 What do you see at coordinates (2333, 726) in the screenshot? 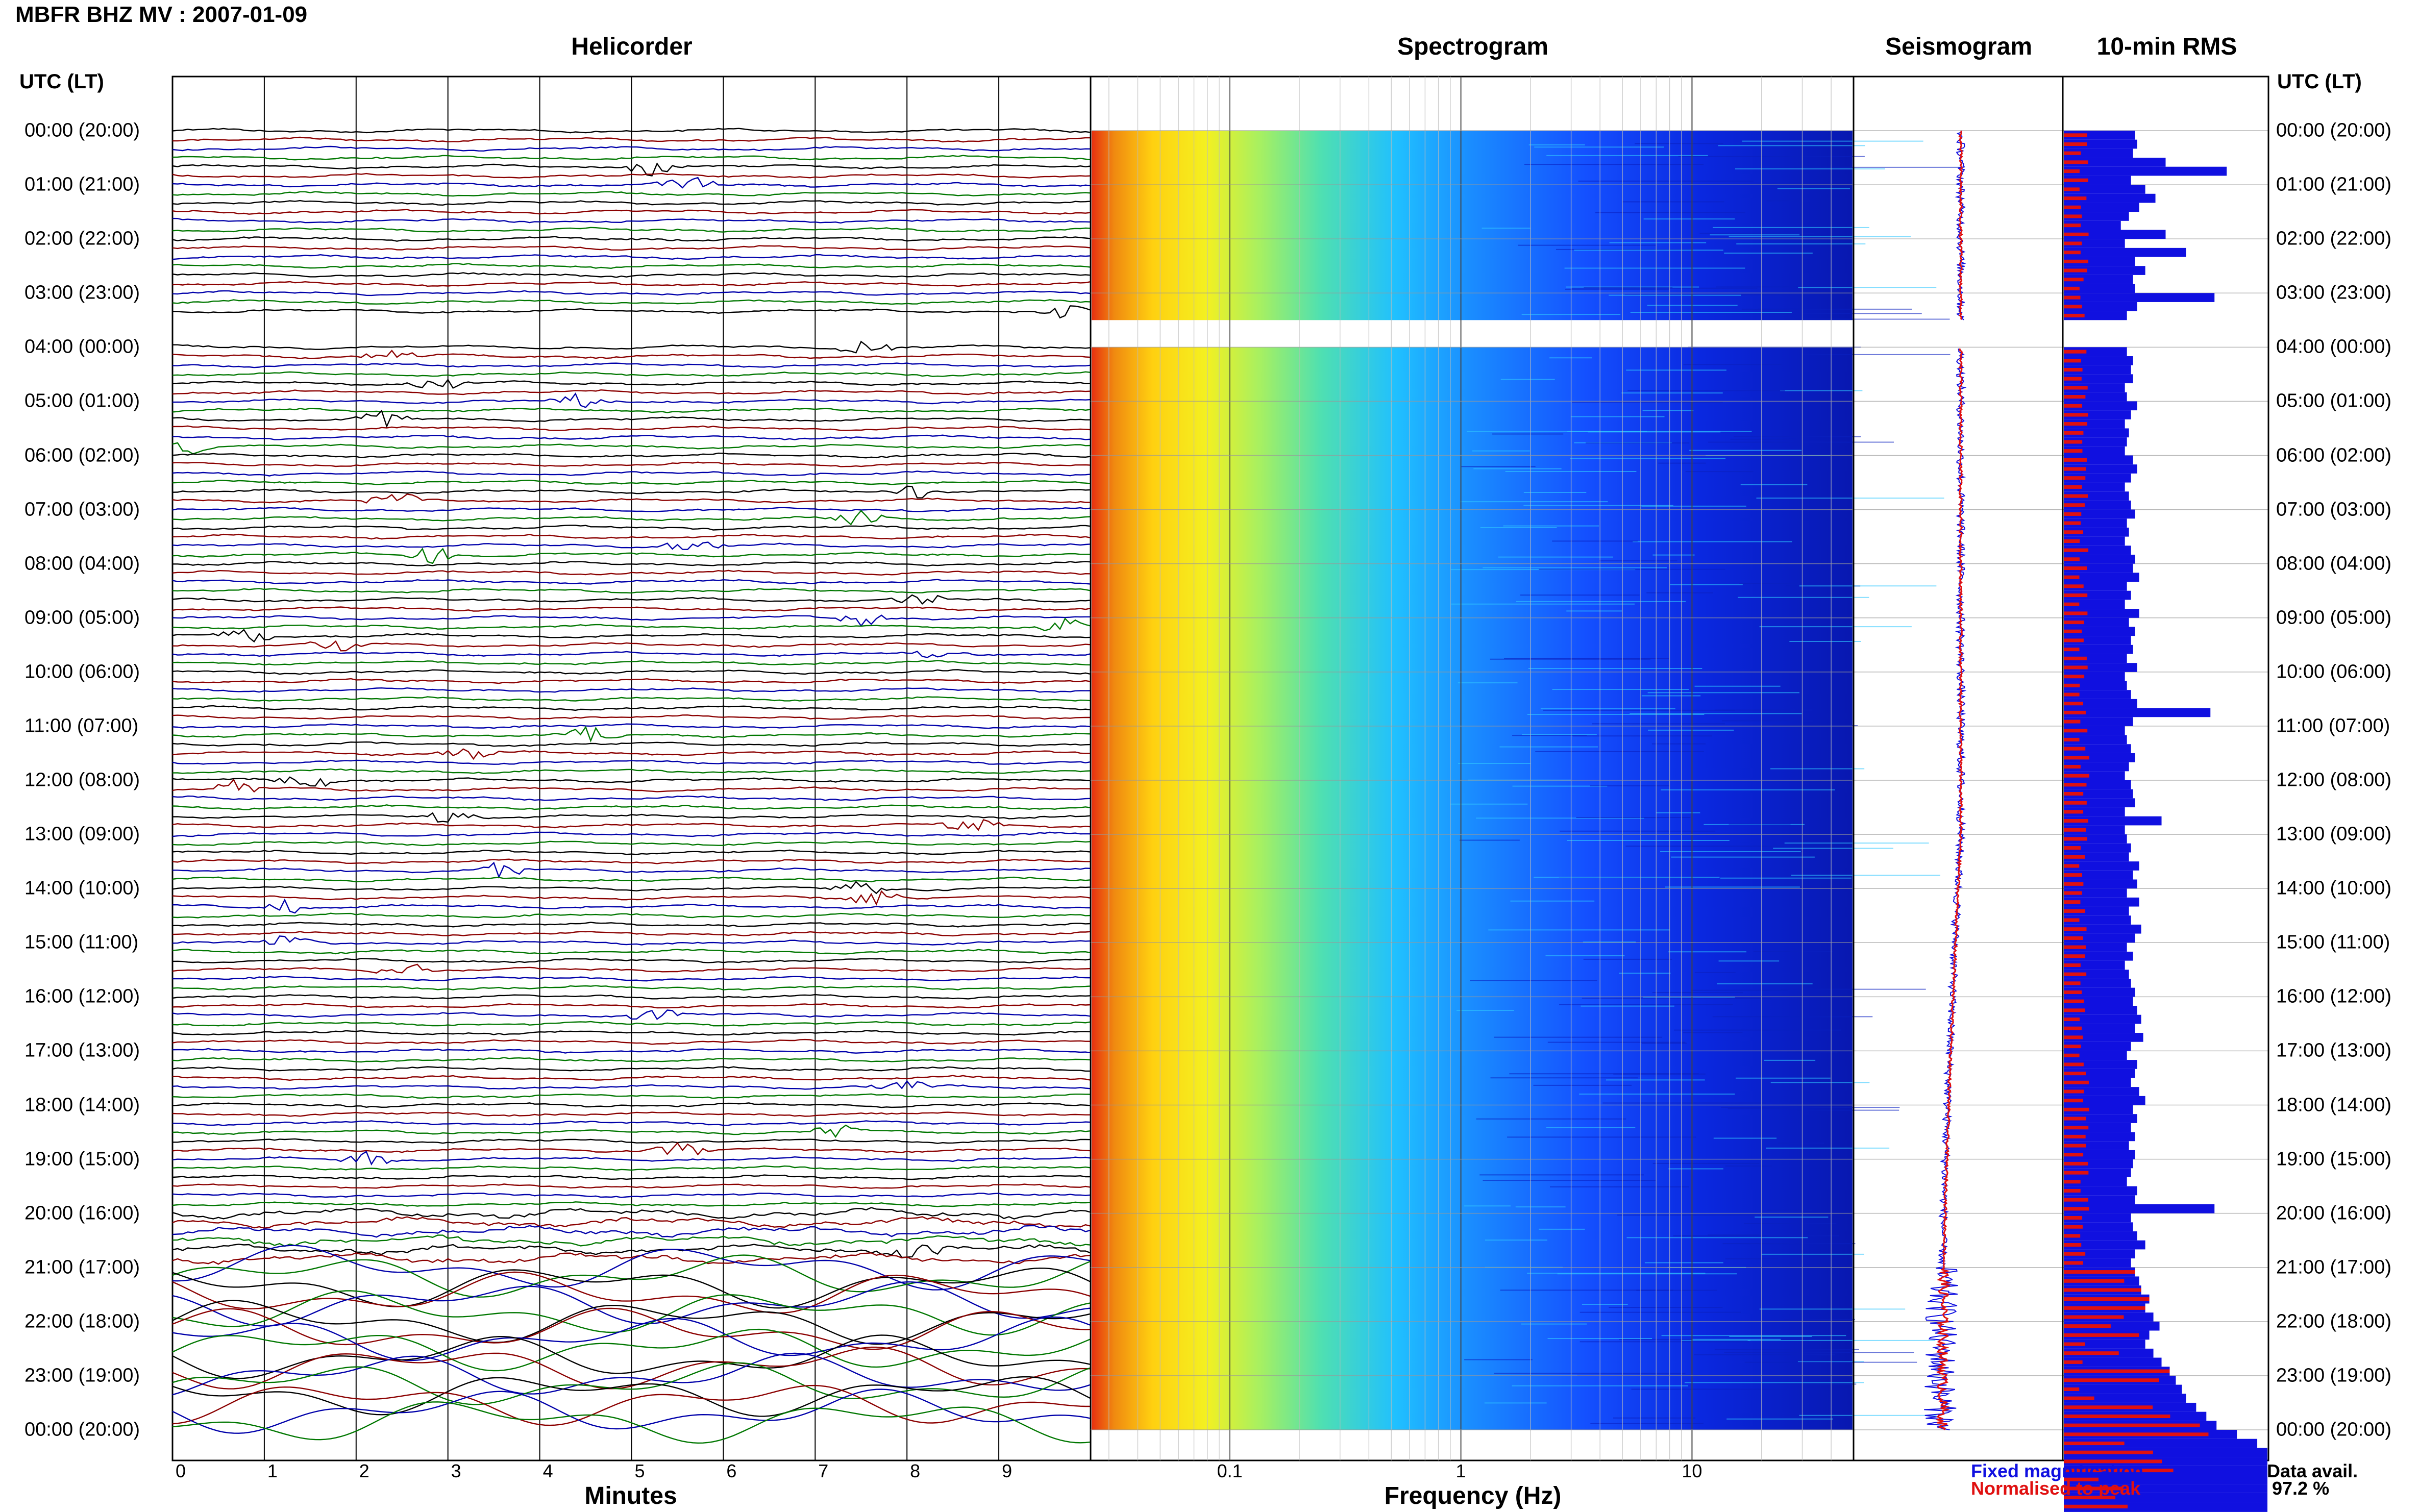
I see `time-label-right: 11:00 (07:00)` at bounding box center [2333, 726].